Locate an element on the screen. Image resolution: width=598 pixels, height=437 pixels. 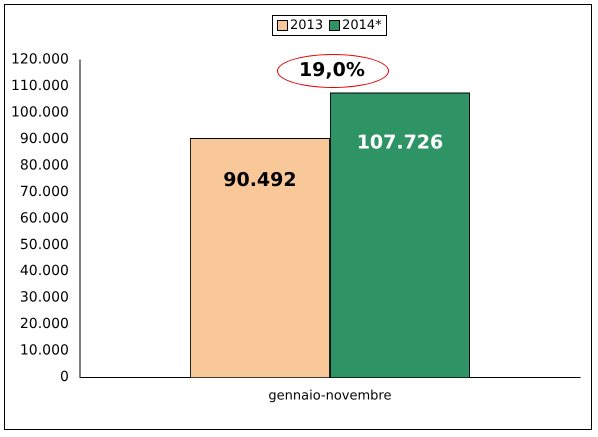
y-tick-label: 110.000 is located at coordinates (39, 86).